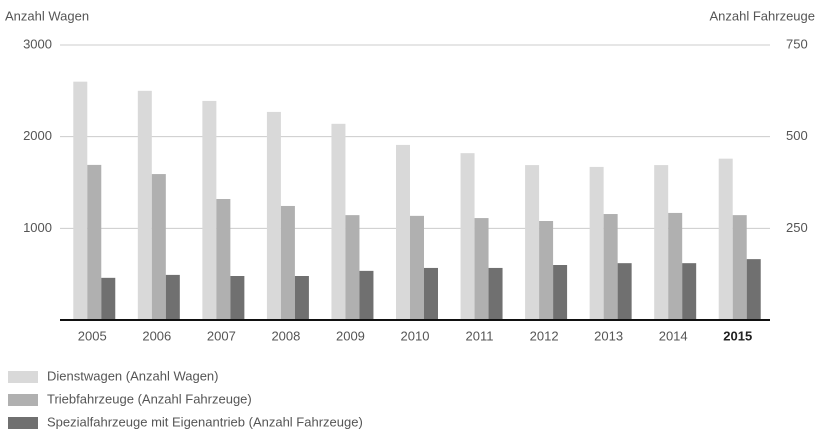 The image size is (818, 431). Describe the element at coordinates (415, 335) in the screenshot. I see `x-tick-label: 2010` at that location.